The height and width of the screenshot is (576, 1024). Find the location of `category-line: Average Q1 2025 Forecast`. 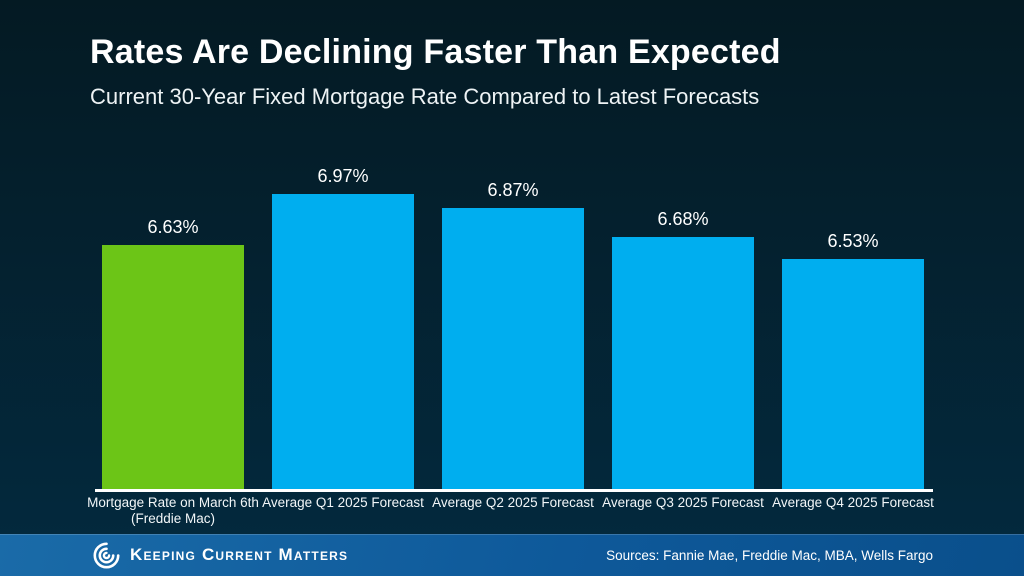

category-line: Average Q1 2025 Forecast is located at coordinates (343, 502).